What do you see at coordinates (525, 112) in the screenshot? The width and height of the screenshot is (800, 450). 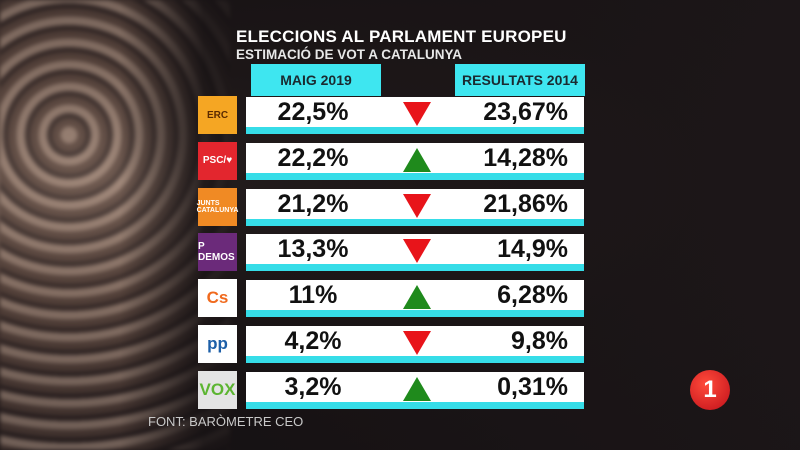 I see `result-2014: 23,67%` at bounding box center [525, 112].